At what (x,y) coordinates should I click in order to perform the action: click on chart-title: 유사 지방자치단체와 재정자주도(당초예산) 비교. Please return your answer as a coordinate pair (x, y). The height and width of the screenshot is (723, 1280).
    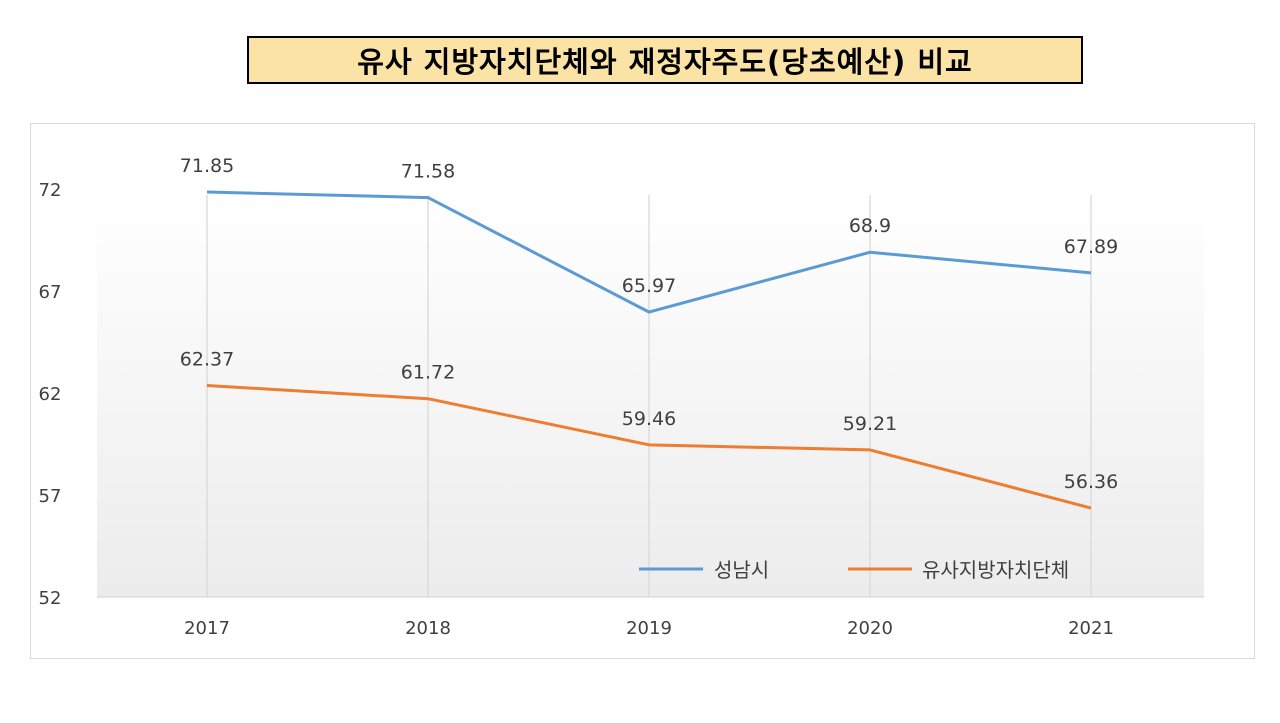
    Looking at the image, I should click on (665, 60).